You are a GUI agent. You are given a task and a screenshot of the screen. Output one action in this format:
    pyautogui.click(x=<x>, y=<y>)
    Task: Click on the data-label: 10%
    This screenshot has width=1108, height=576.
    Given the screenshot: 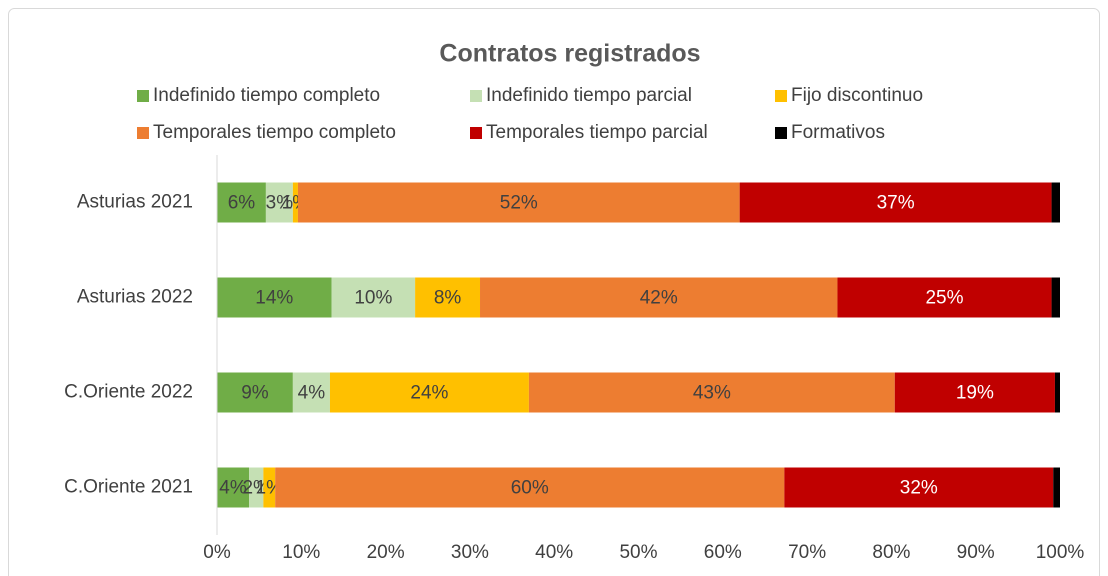 What is the action you would take?
    pyautogui.click(x=373, y=298)
    